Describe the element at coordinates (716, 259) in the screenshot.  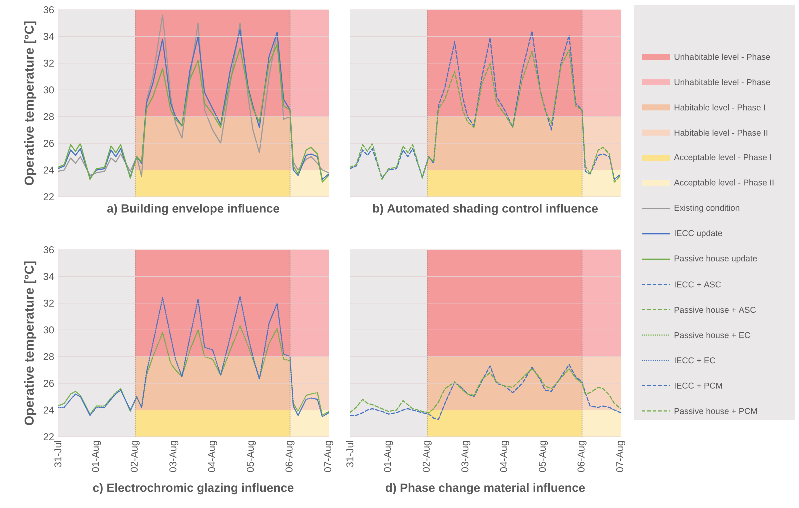
I see `legend-label: Passive house update` at that location.